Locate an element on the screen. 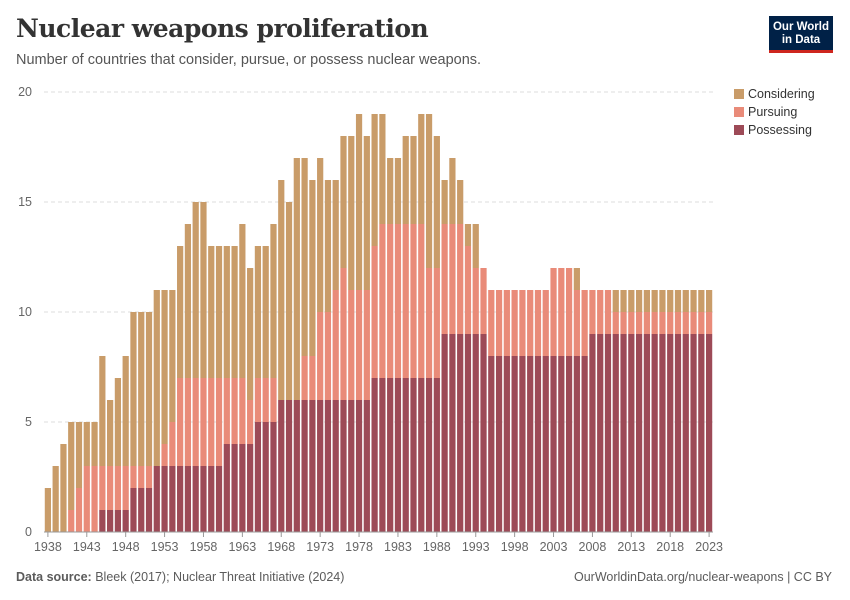 Image resolution: width=850 pixels, height=600 pixels. bar-possessing-1987 is located at coordinates (429, 455).